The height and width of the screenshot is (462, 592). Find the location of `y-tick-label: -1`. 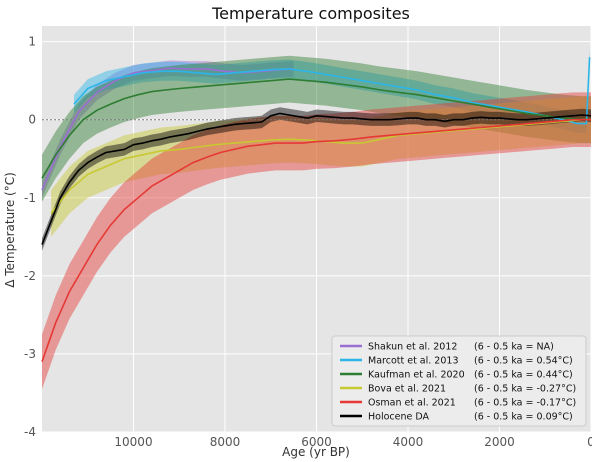

y-tick-label: -1 is located at coordinates (30, 198).